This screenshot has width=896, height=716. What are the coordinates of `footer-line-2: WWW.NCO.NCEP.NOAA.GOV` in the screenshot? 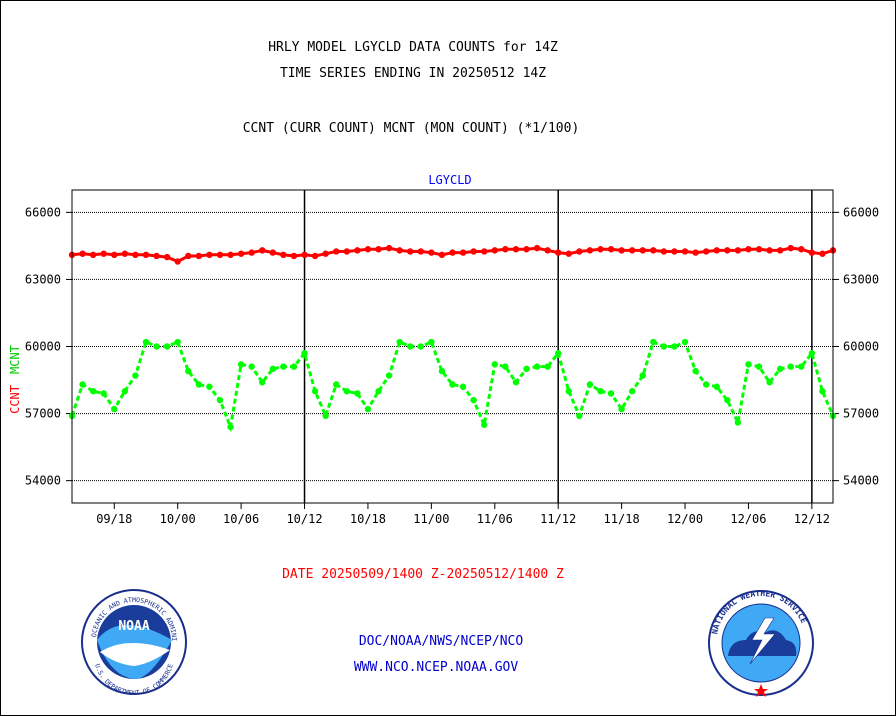 It's located at (436, 667).